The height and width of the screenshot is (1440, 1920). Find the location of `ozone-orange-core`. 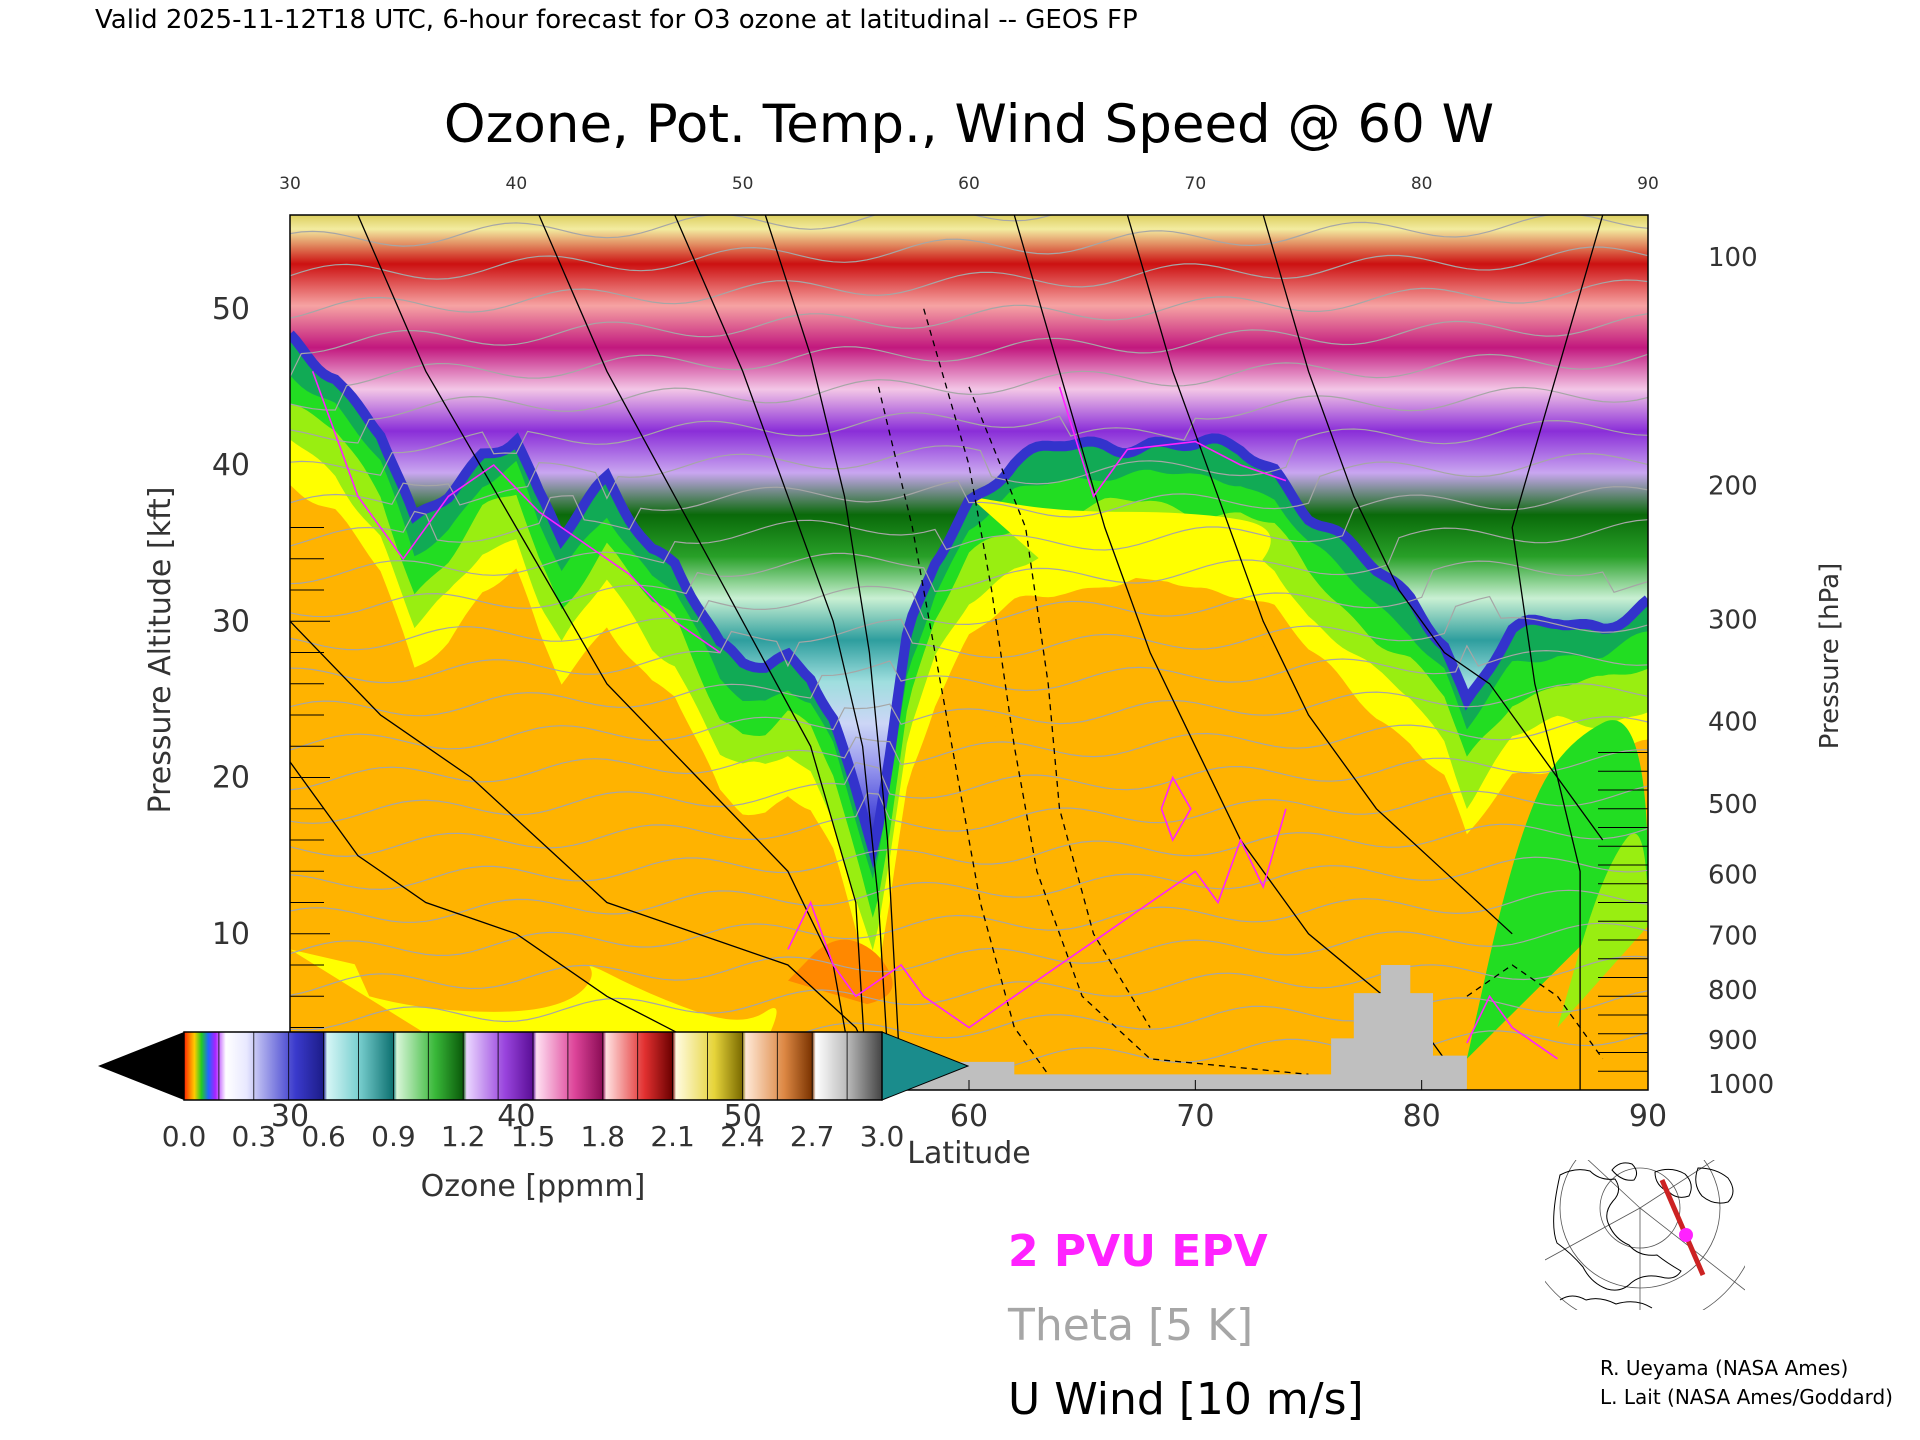

ozone-orange-core is located at coordinates (1189, 748).